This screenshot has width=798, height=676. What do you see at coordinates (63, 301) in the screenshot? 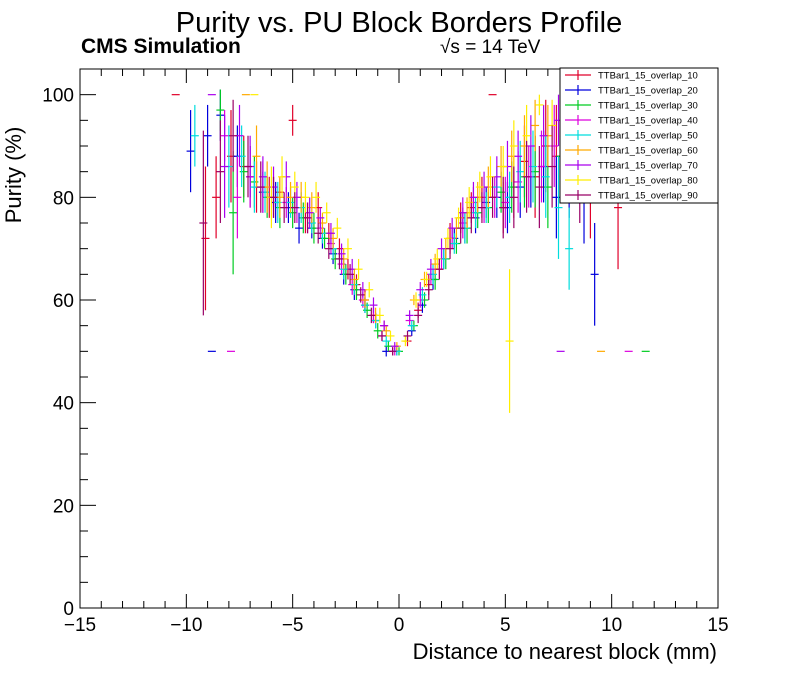
I see `y-tick-label: 60` at bounding box center [63, 301].